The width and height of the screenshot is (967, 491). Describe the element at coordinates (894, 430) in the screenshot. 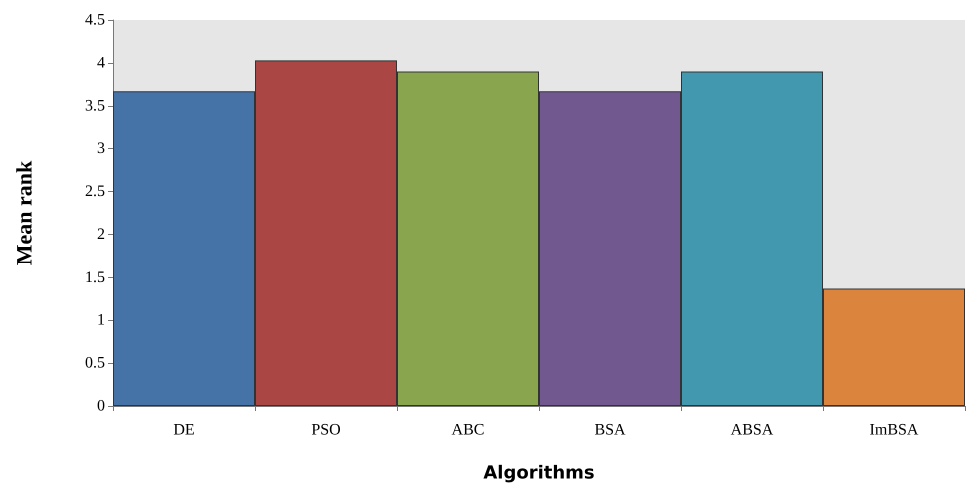

I see `x-tick-label: ImBSA` at that location.